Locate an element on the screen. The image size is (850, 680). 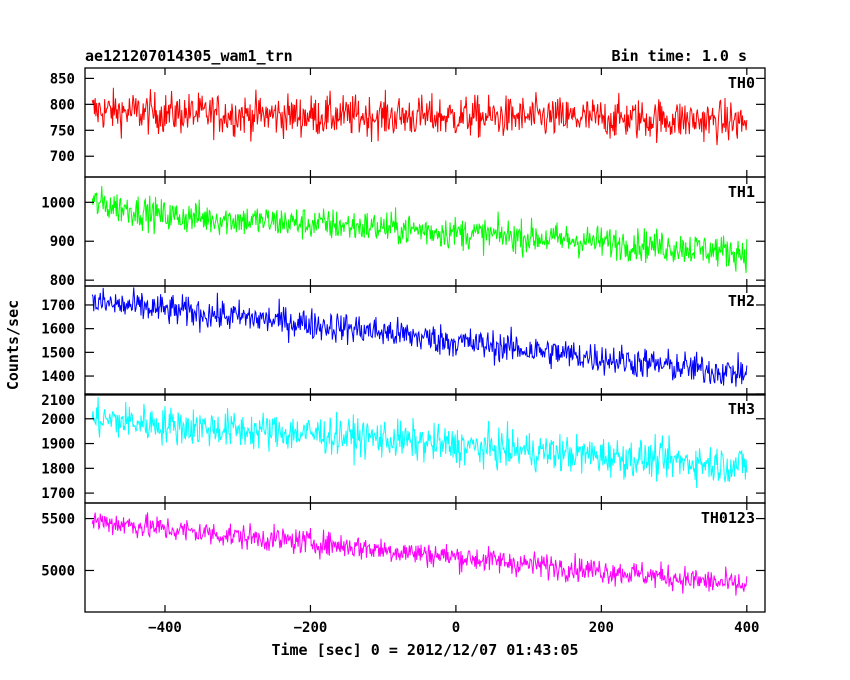
x-tick-label: −400 is located at coordinates (165, 628).